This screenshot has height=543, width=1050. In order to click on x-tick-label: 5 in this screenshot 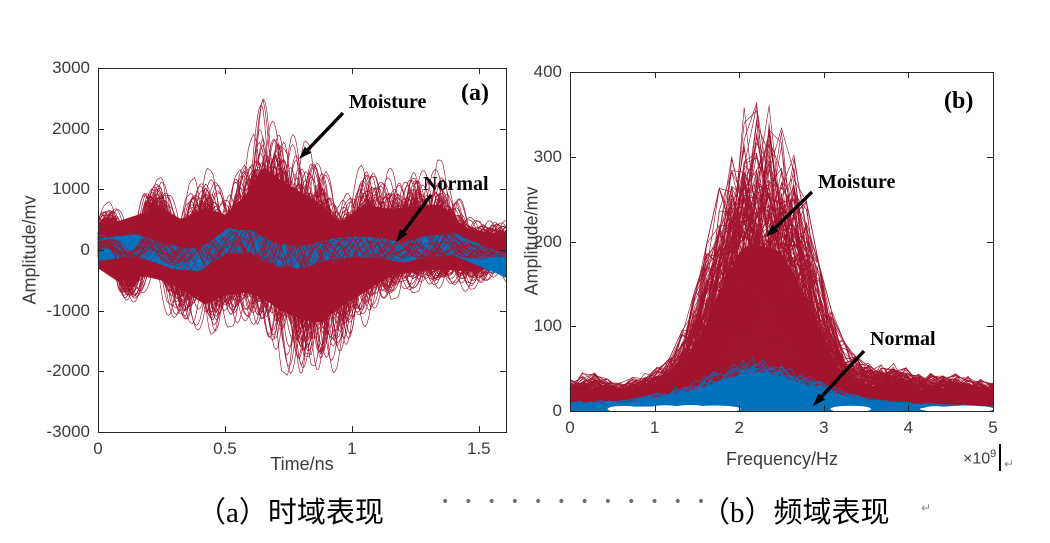, I will do `click(993, 427)`.